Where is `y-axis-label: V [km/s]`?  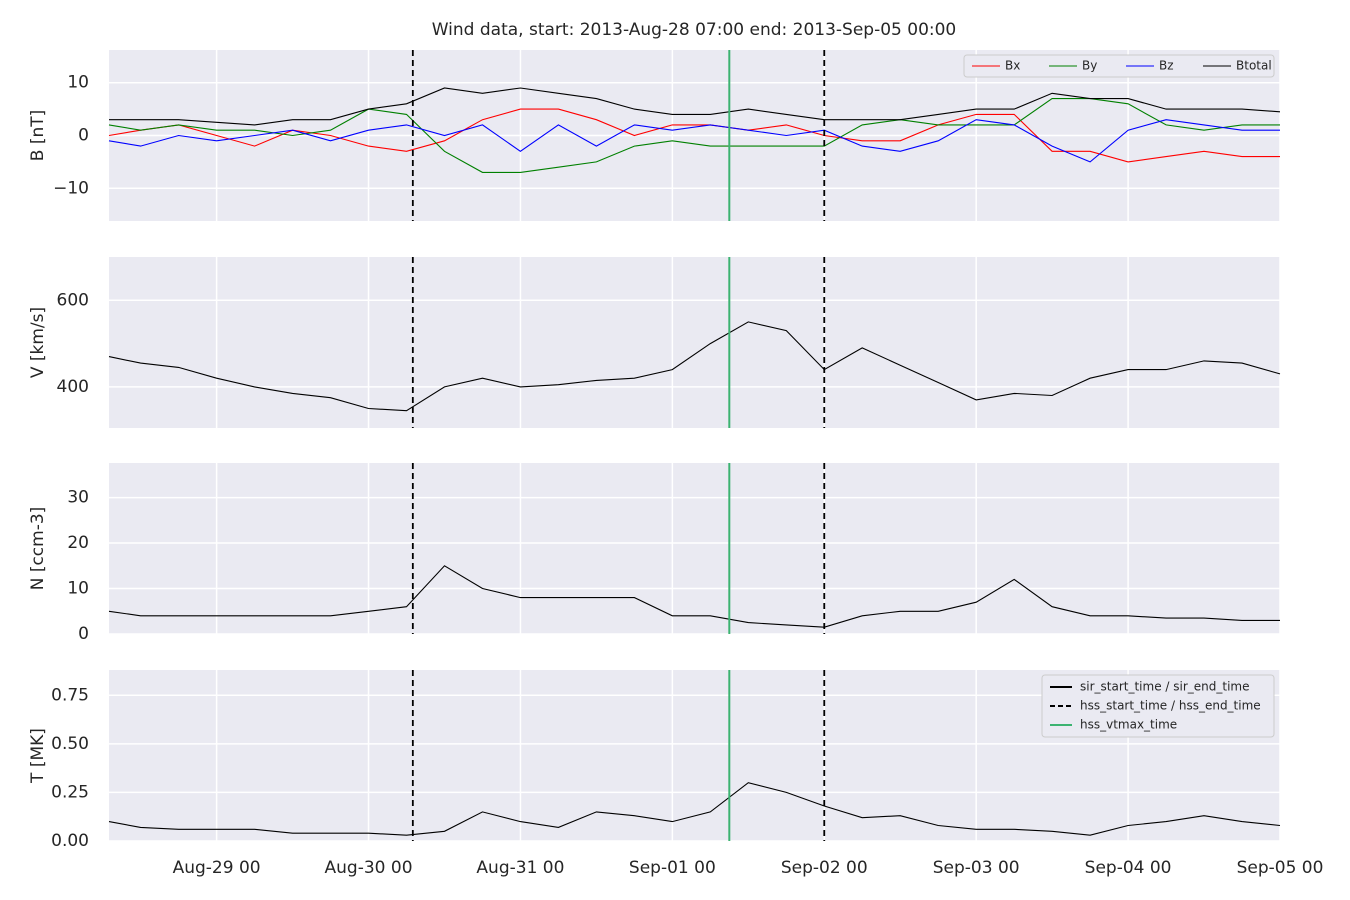 y-axis-label: V [km/s] is located at coordinates (38, 342).